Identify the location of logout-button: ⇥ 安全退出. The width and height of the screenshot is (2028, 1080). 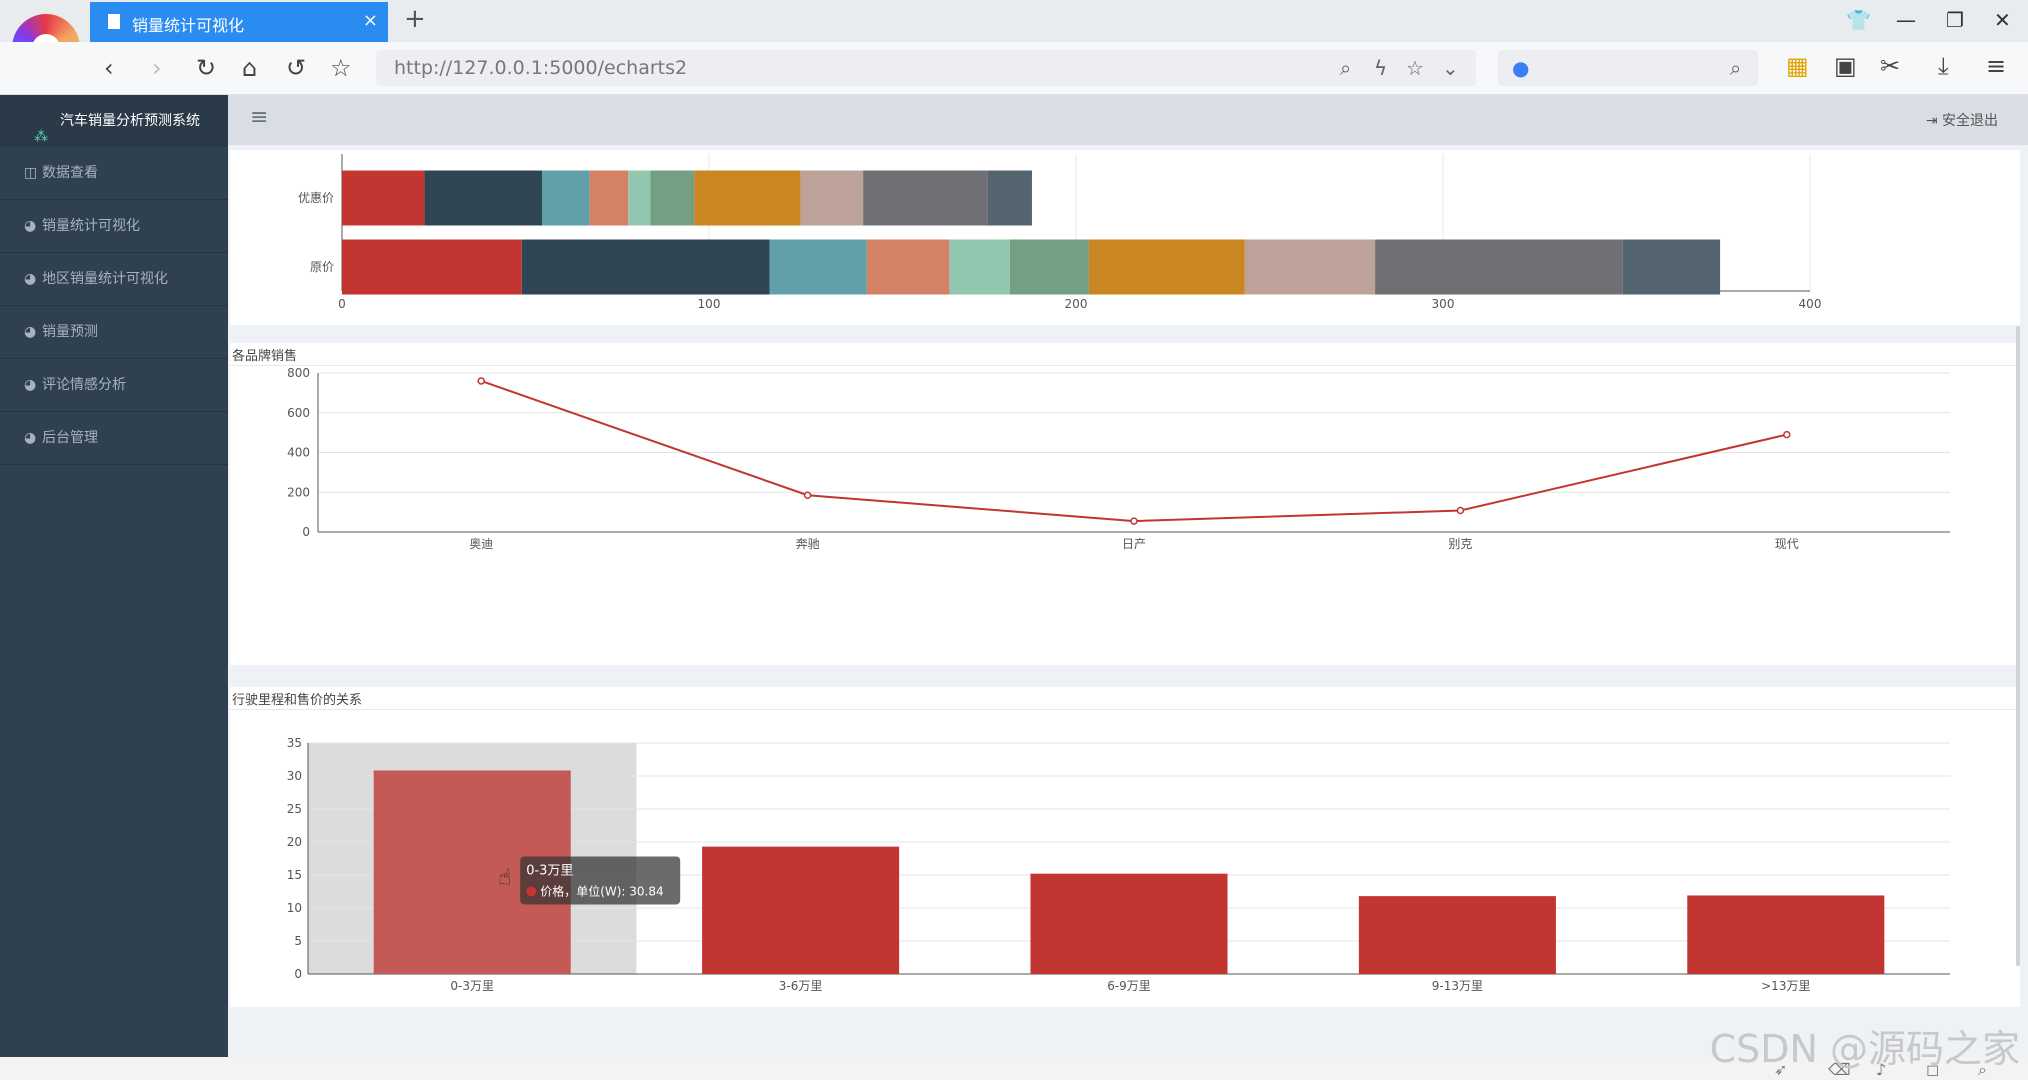
(1961, 121).